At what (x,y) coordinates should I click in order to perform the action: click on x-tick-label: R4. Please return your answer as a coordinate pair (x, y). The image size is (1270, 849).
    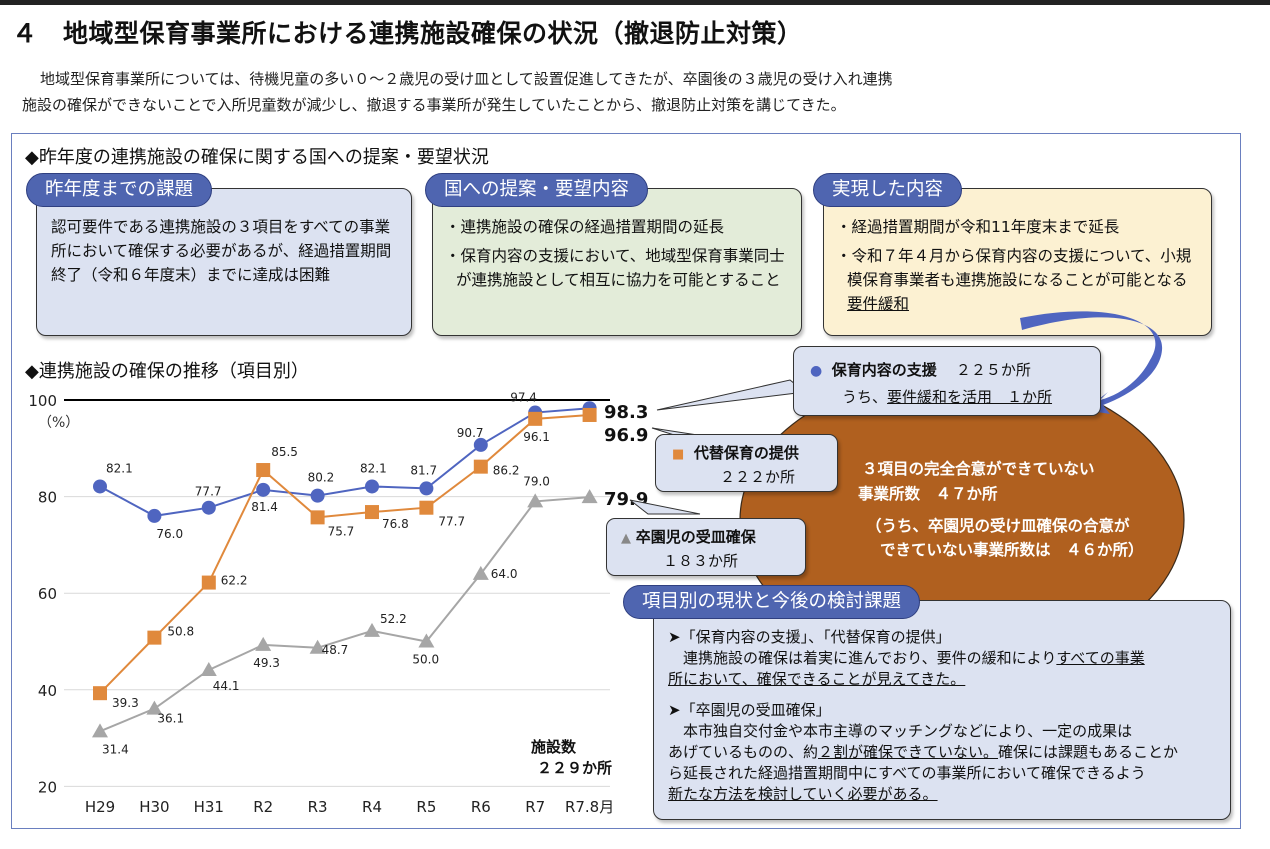
    Looking at the image, I should click on (372, 807).